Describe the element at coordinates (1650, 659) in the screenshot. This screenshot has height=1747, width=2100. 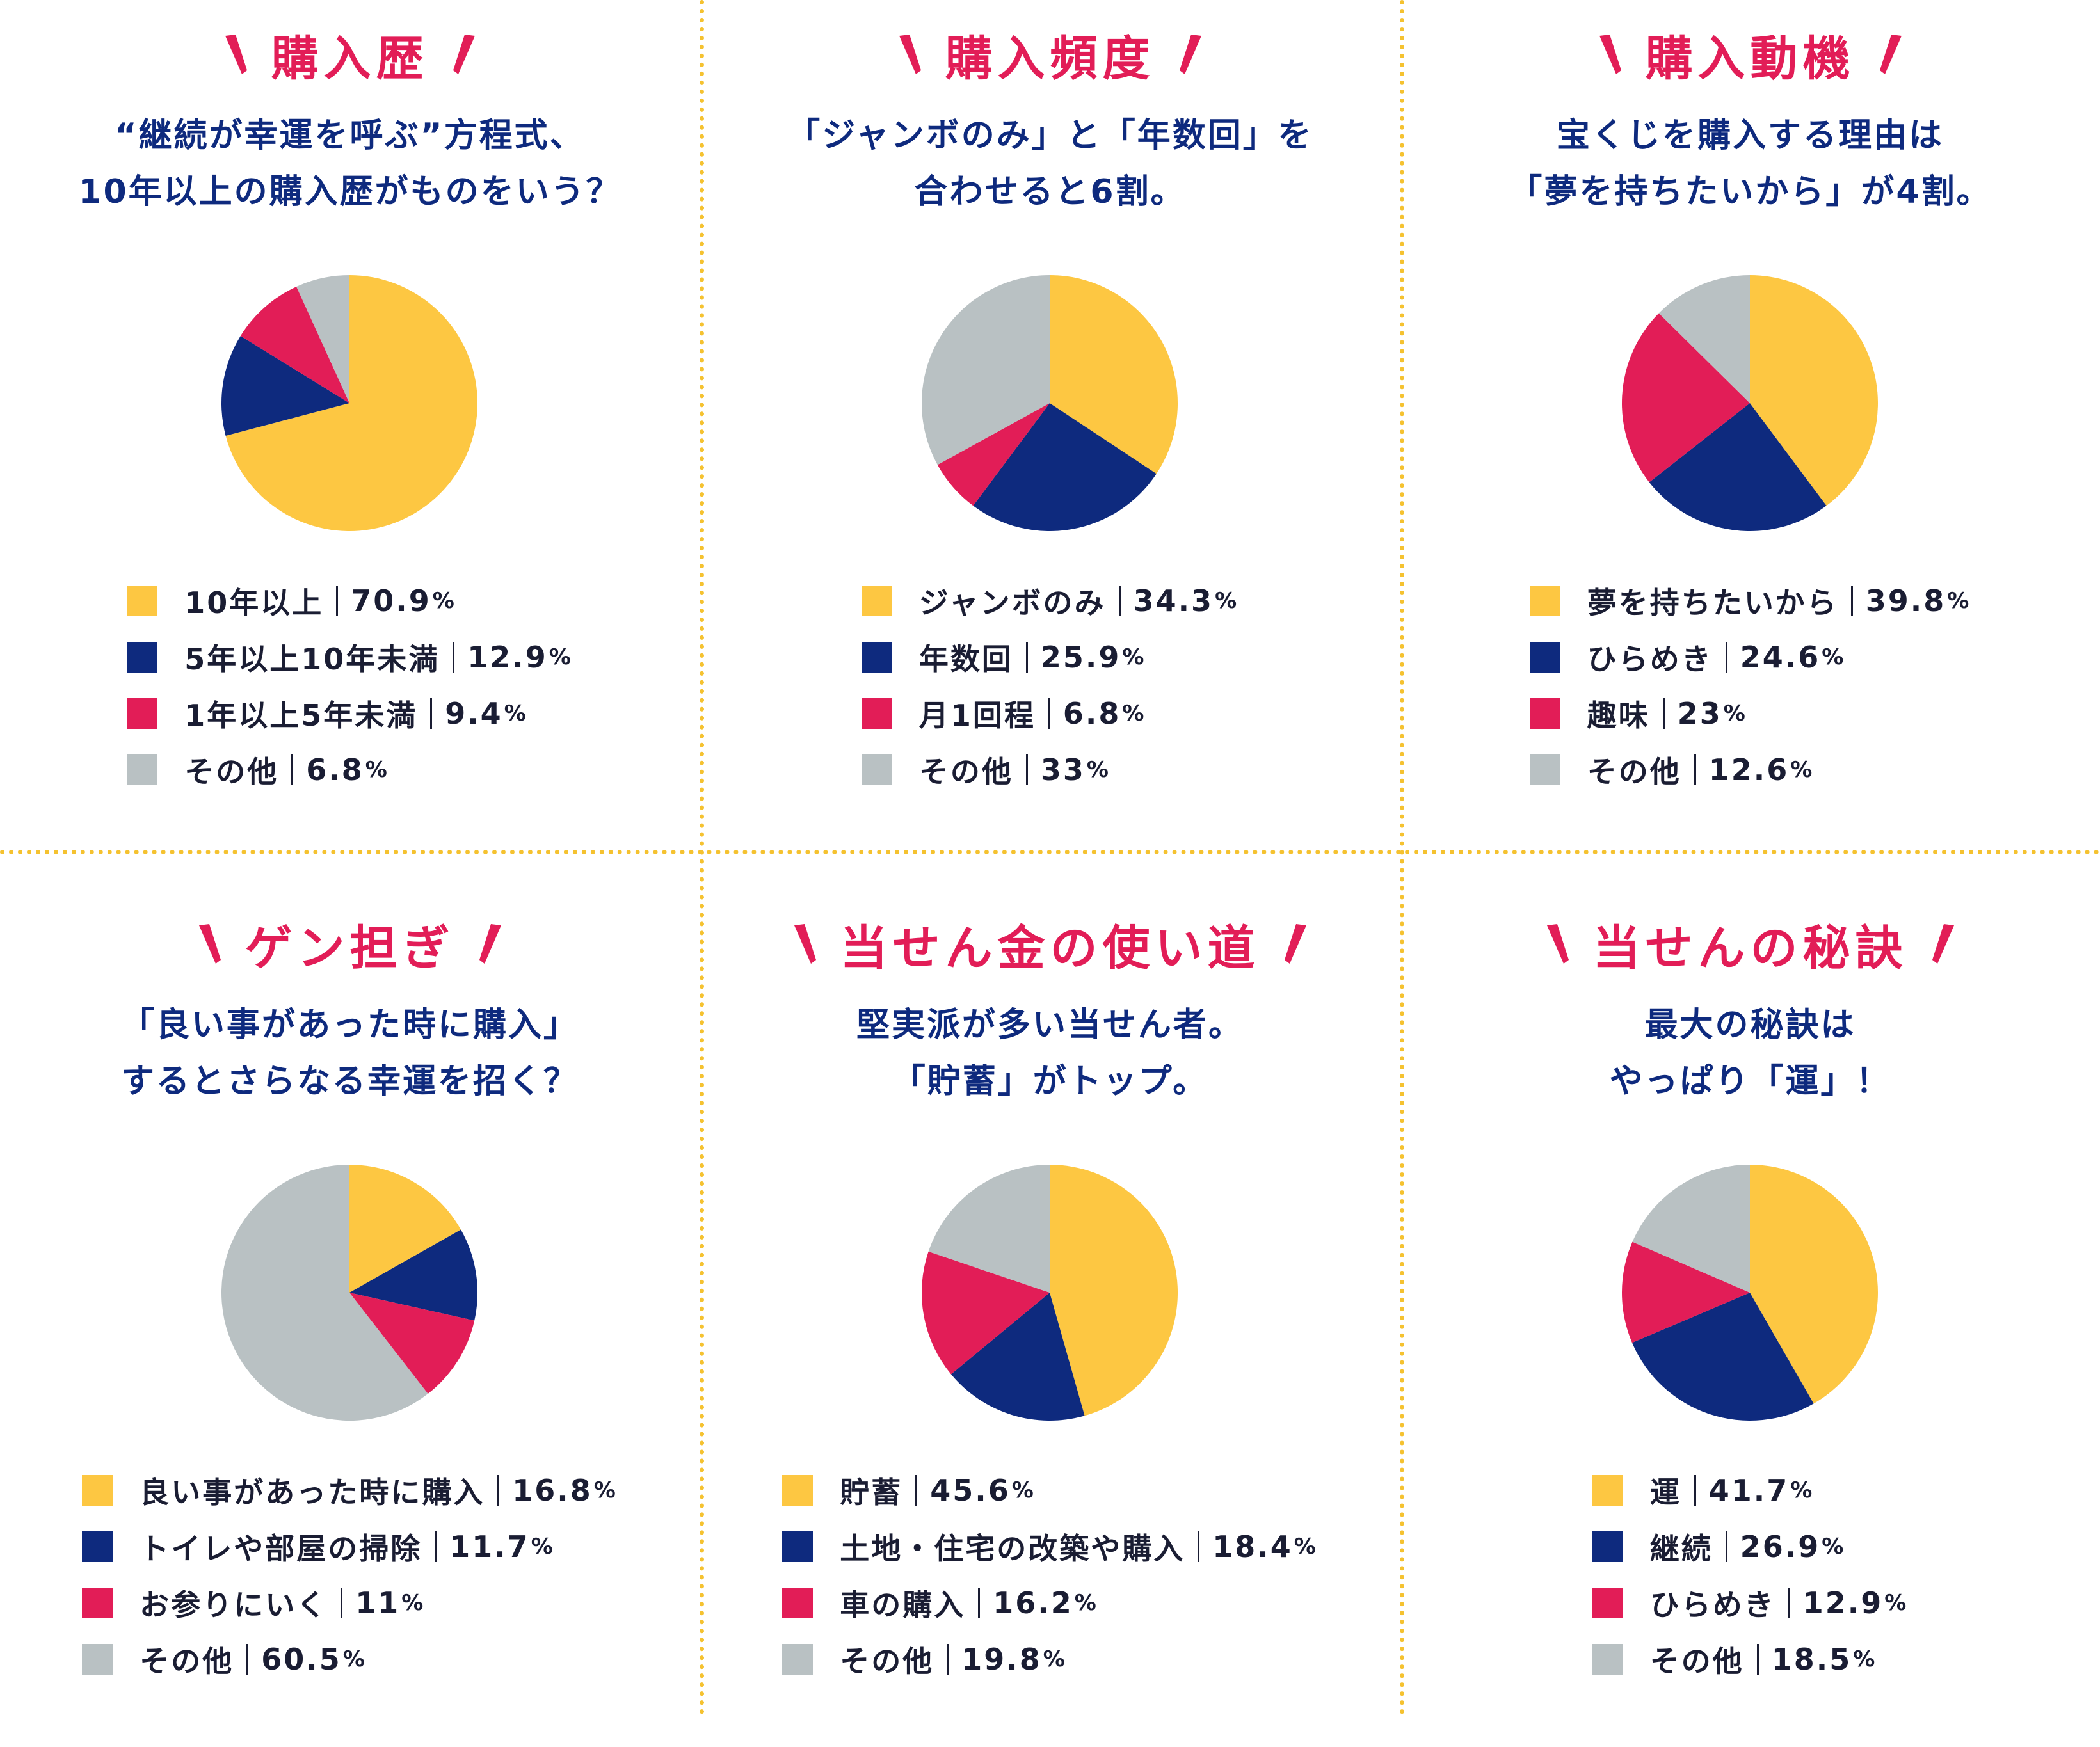
I see `legend-label: ひらめき` at that location.